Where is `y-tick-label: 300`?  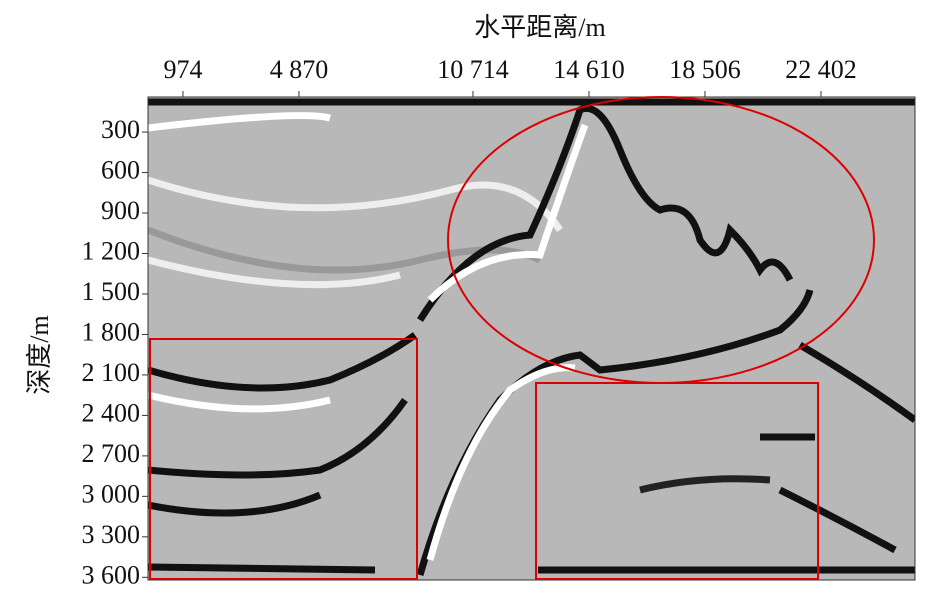
y-tick-label: 300 is located at coordinates (120, 129).